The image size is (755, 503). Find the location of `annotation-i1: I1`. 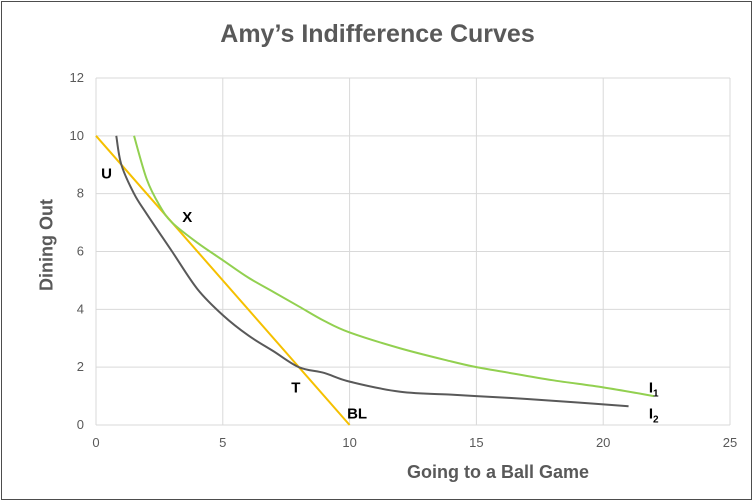

annotation-i1: I1 is located at coordinates (654, 389).